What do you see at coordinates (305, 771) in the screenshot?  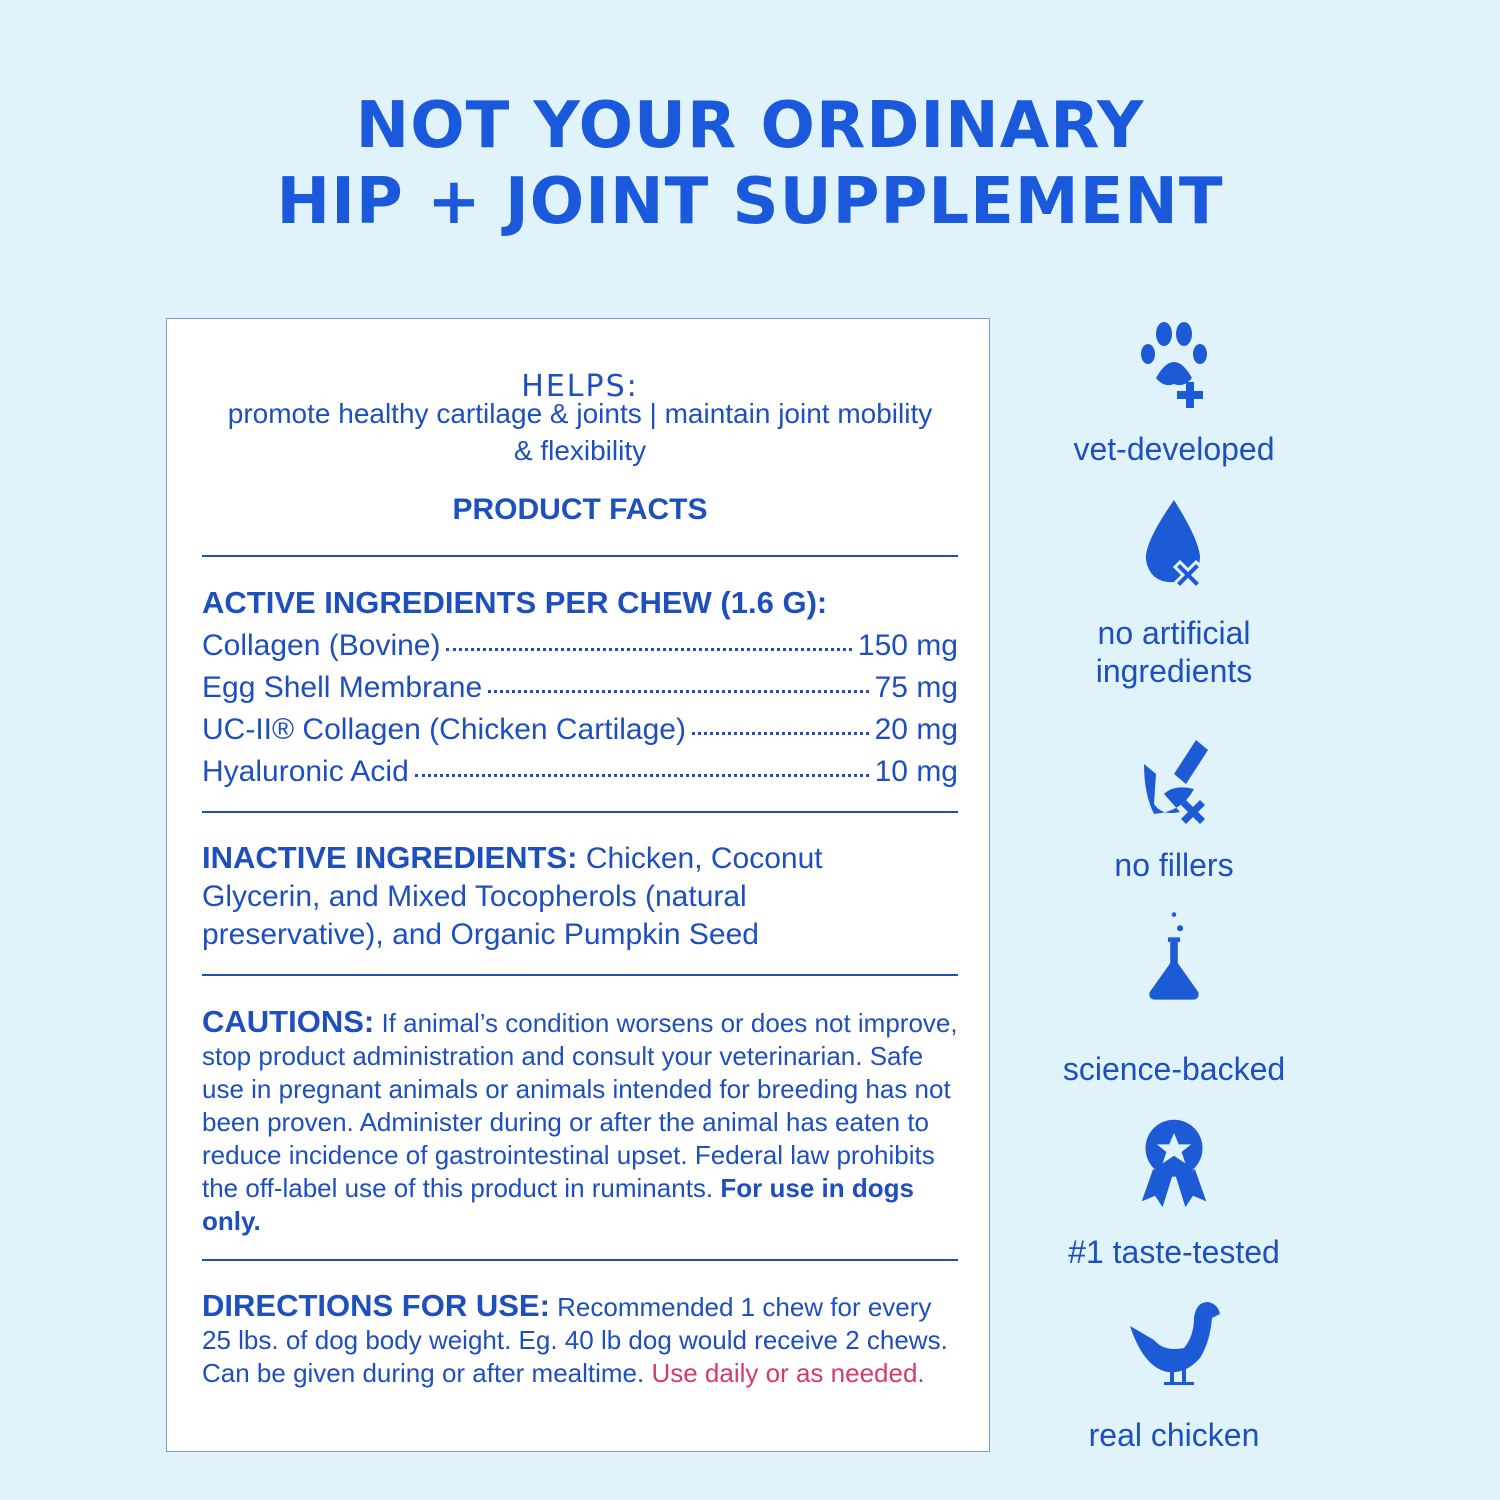 I see `ingredient-name: Hyaluronic Acid` at bounding box center [305, 771].